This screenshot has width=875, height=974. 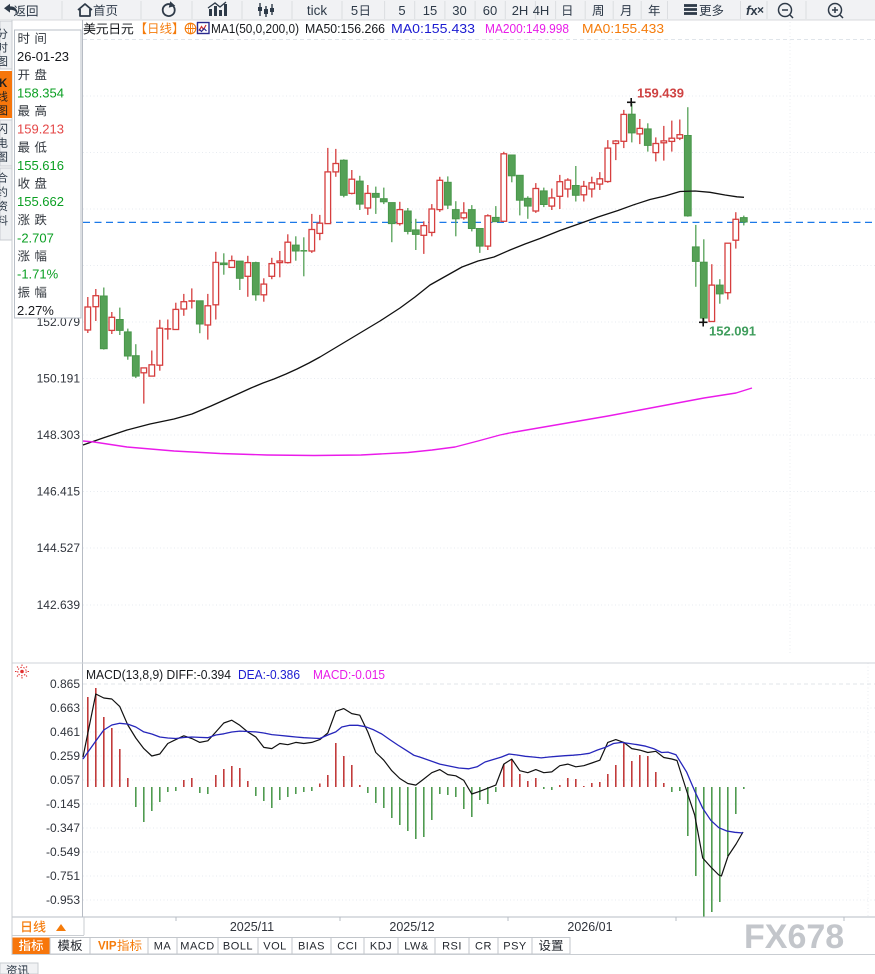 I want to click on svg-text: 159.439, so click(x=660, y=93).